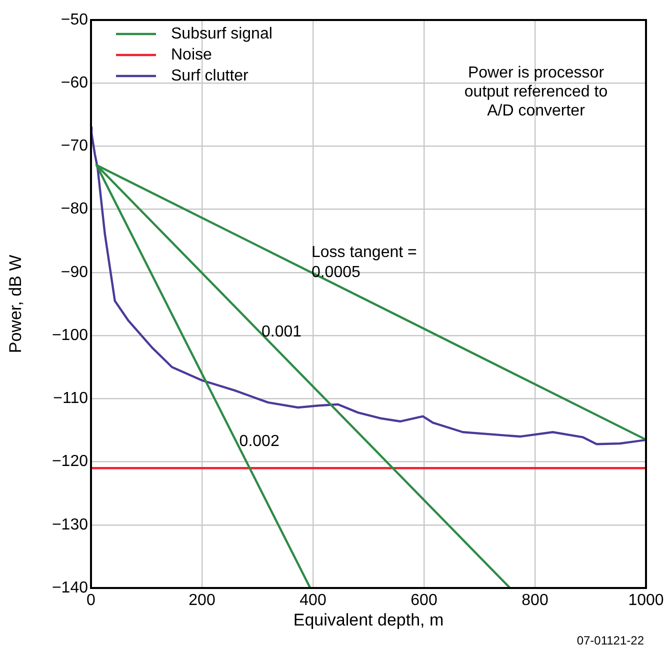  What do you see at coordinates (74, 272) in the screenshot?
I see `y-tick-label: −90` at bounding box center [74, 272].